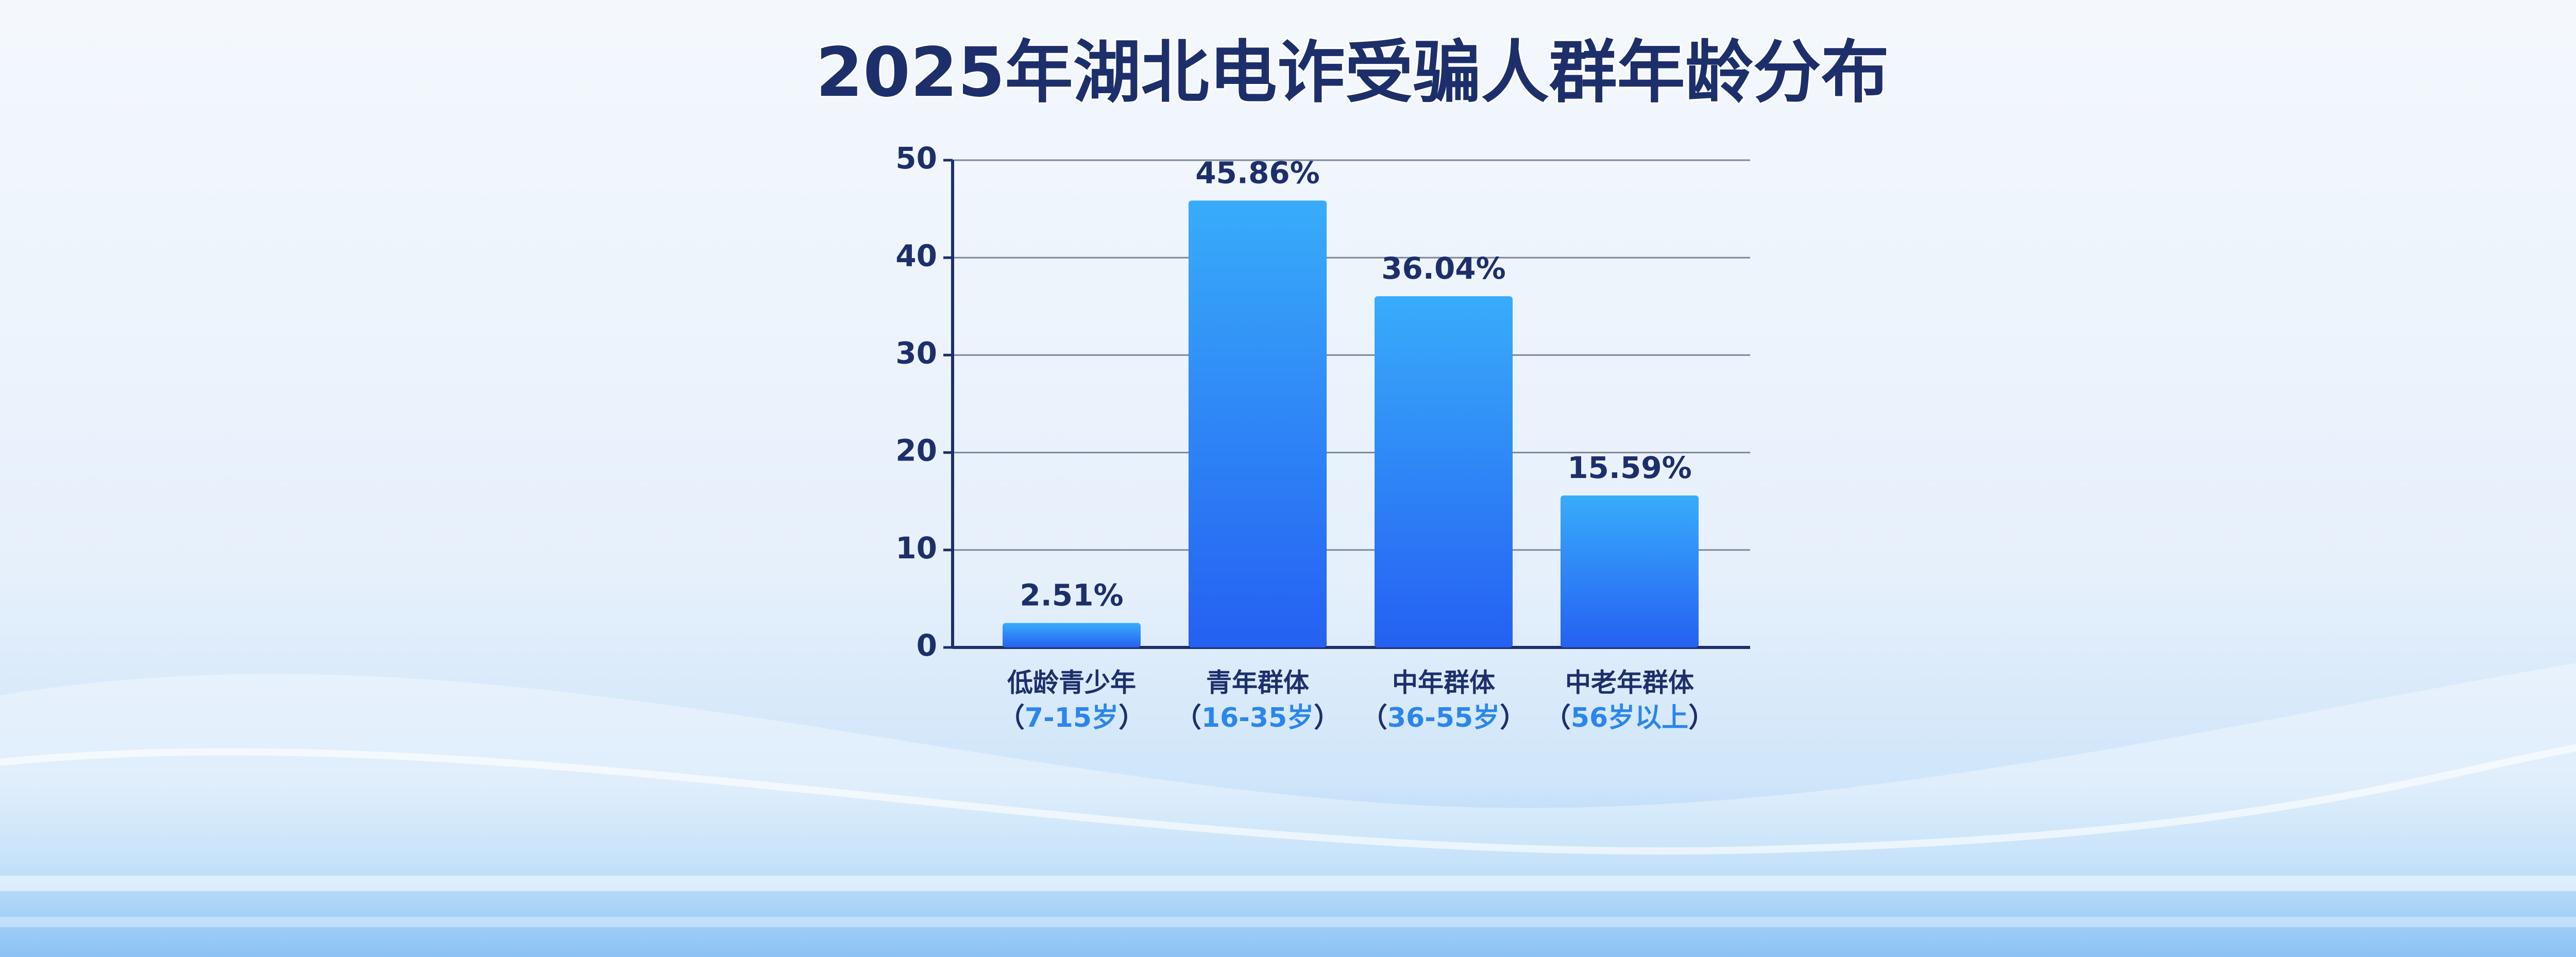 Image resolution: width=2576 pixels, height=957 pixels. Describe the element at coordinates (916, 548) in the screenshot. I see `y-tick-label: 10` at that location.